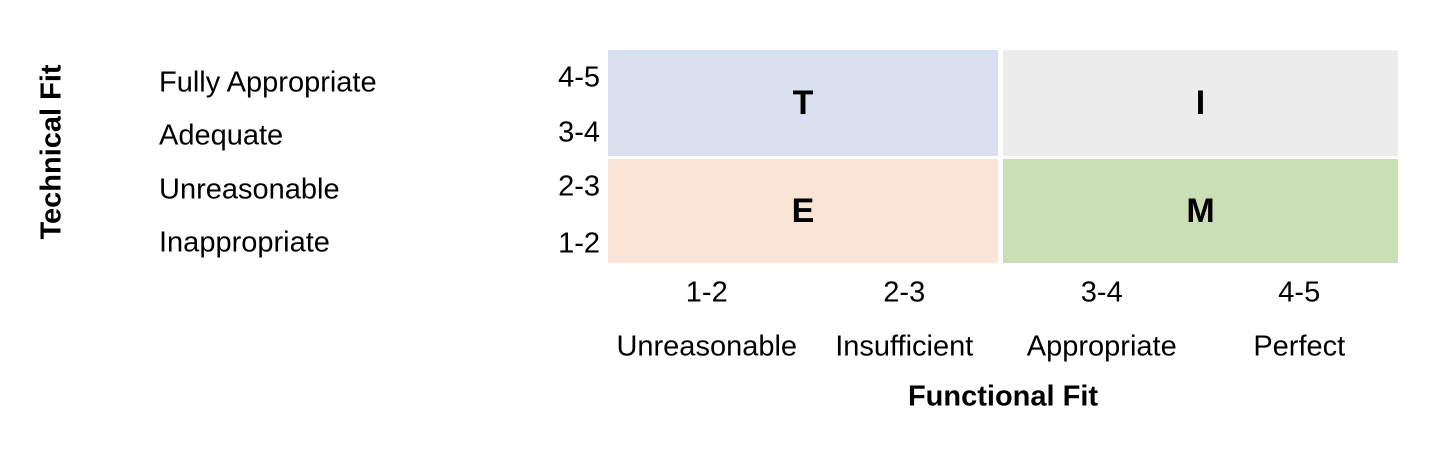 This screenshot has width=1436, height=460. I want to click on y-axis-tick-3-4: 3-4, so click(579, 132).